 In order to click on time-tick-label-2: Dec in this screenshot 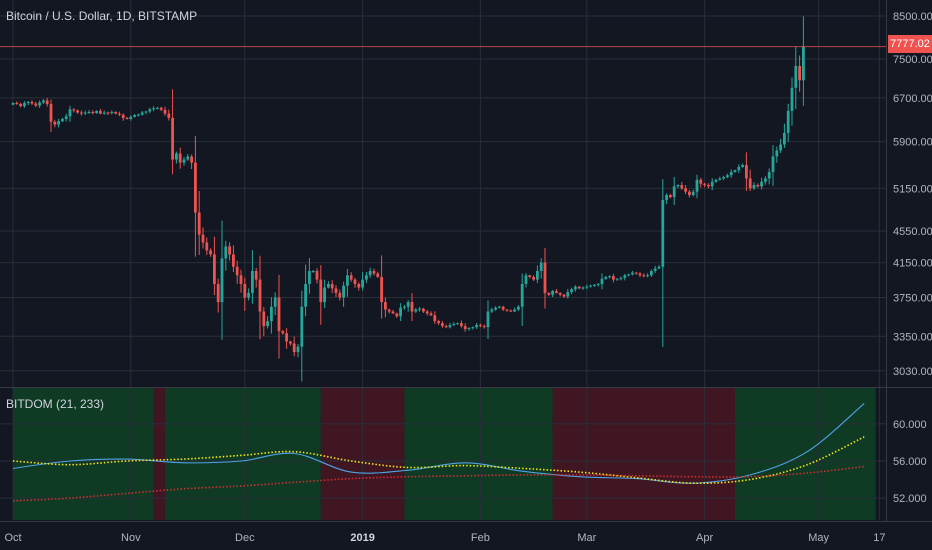, I will do `click(245, 538)`.